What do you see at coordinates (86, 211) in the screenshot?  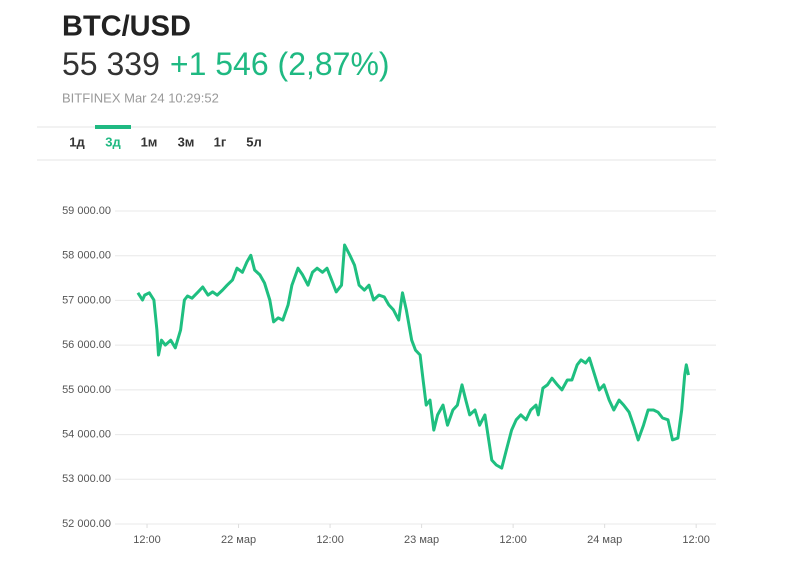 I see `y-tick-label: 59 000.00` at bounding box center [86, 211].